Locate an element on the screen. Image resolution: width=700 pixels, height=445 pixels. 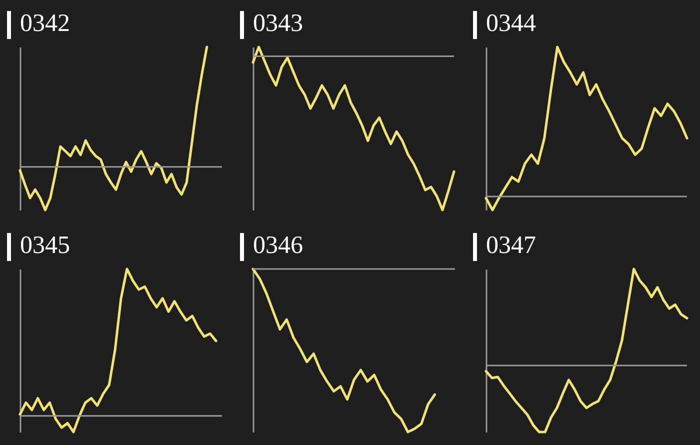
chart-title: 0347 is located at coordinates (511, 245).